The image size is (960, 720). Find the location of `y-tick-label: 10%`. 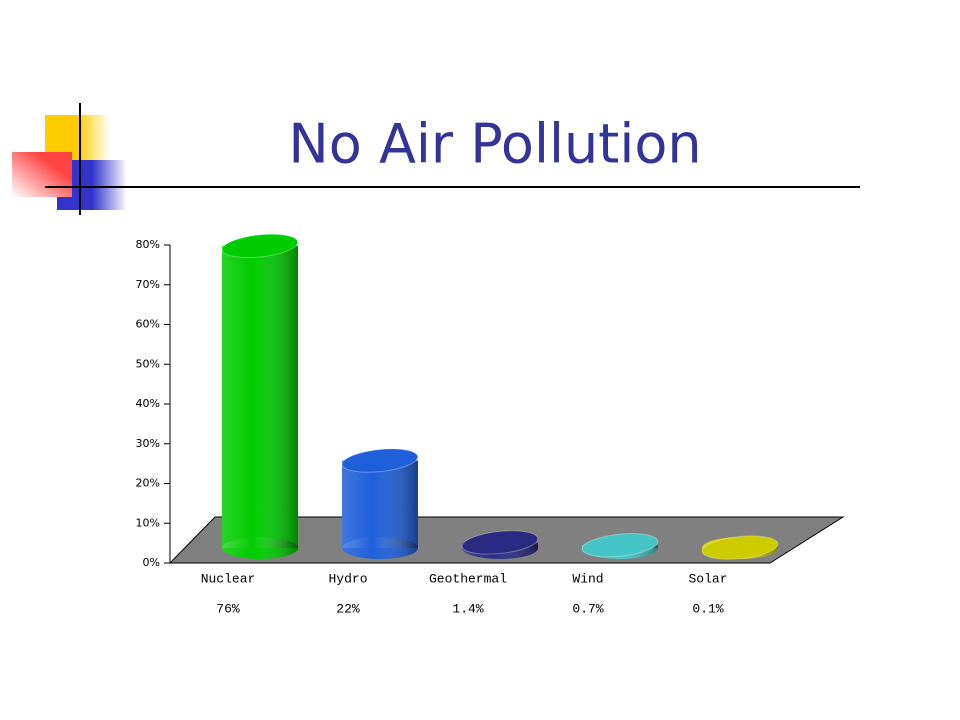

y-tick-label: 10% is located at coordinates (148, 522).